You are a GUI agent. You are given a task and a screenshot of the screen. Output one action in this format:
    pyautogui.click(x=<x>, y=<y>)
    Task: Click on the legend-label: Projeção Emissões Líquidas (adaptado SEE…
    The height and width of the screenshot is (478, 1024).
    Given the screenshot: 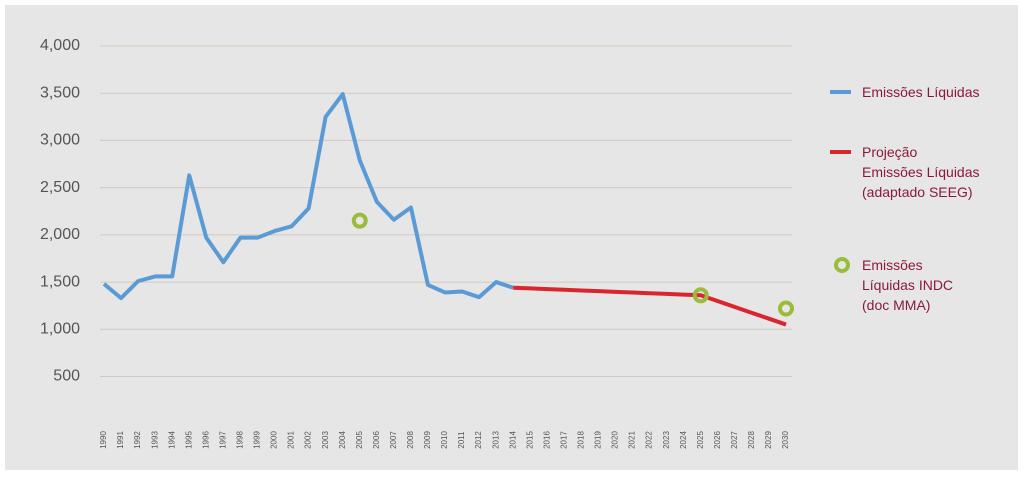 What is the action you would take?
    pyautogui.click(x=921, y=172)
    